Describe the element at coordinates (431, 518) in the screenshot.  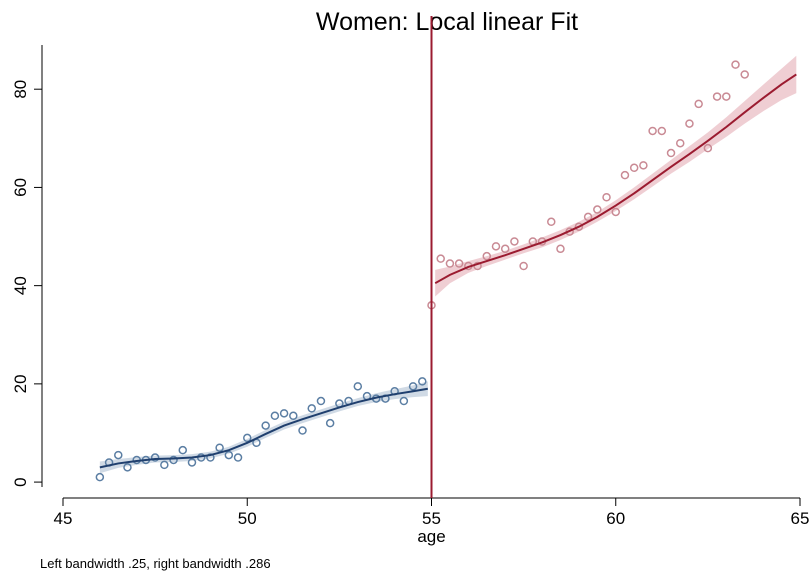
I see `x-tick-label: 55` at that location.